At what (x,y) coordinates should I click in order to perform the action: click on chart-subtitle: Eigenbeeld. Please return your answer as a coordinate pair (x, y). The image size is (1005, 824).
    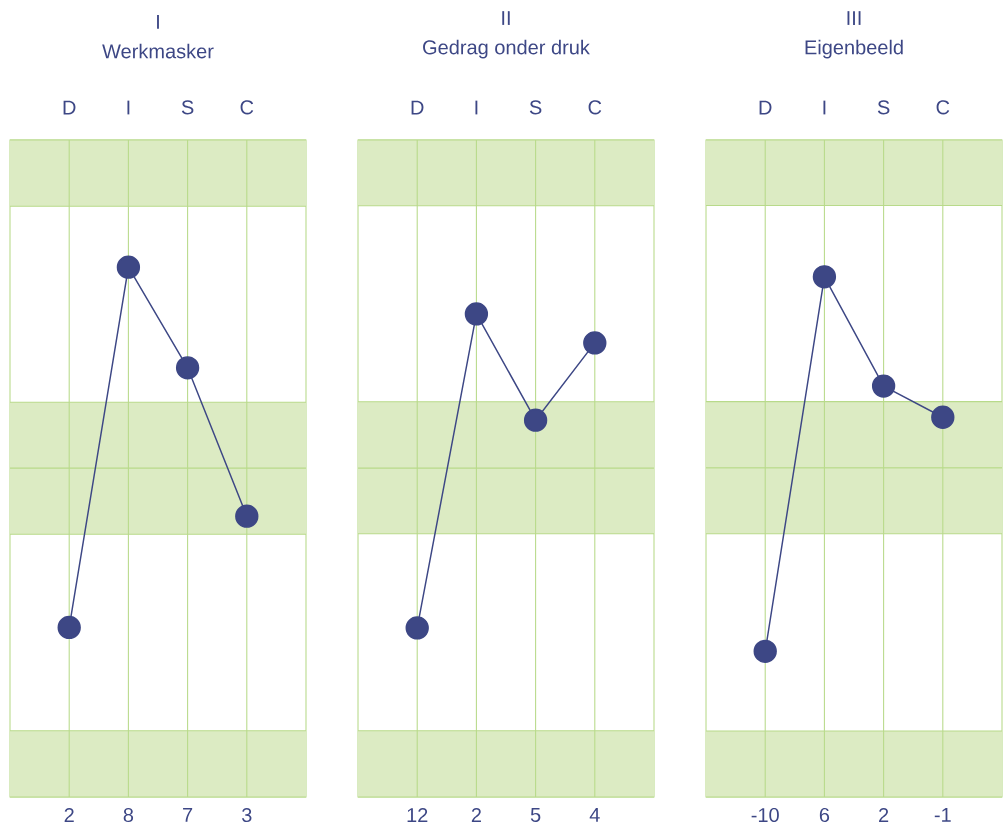
    Looking at the image, I should click on (854, 49).